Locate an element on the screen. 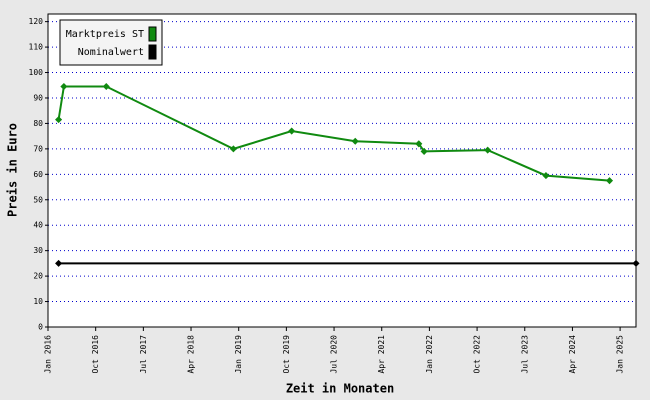  y-tick-label: 70 is located at coordinates (38, 148).